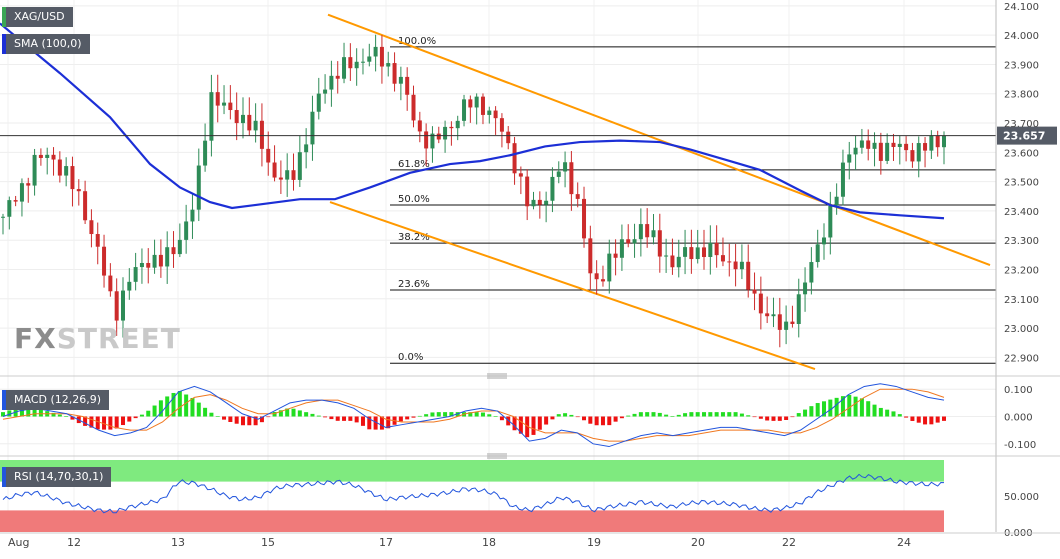 This screenshot has width=1060, height=559. What do you see at coordinates (56, 400) in the screenshot?
I see `macd-indicator-label: MACD (12,26,9)` at bounding box center [56, 400].